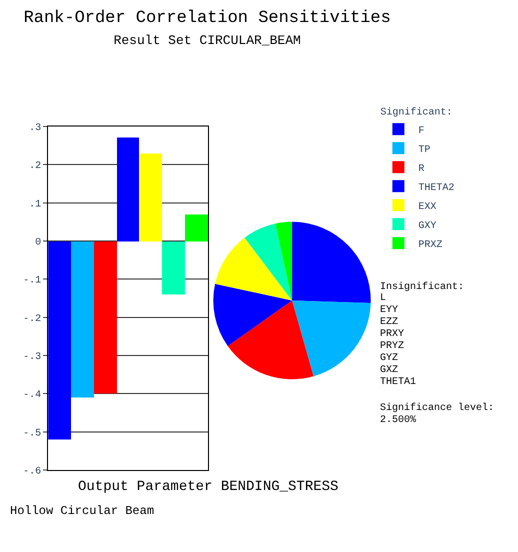 Image resolution: width=518 pixels, height=552 pixels. I want to click on y-tick-label: 0, so click(38, 243).